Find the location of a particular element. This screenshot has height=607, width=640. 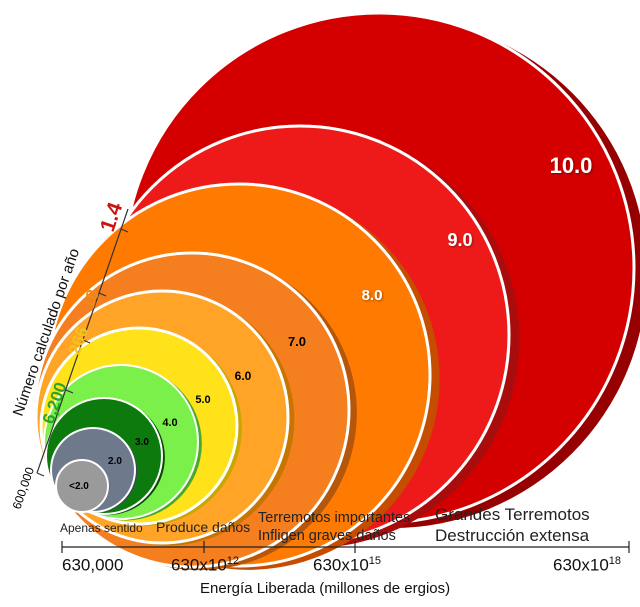

magnitude-label-8-0: 8.0 is located at coordinates (372, 295).